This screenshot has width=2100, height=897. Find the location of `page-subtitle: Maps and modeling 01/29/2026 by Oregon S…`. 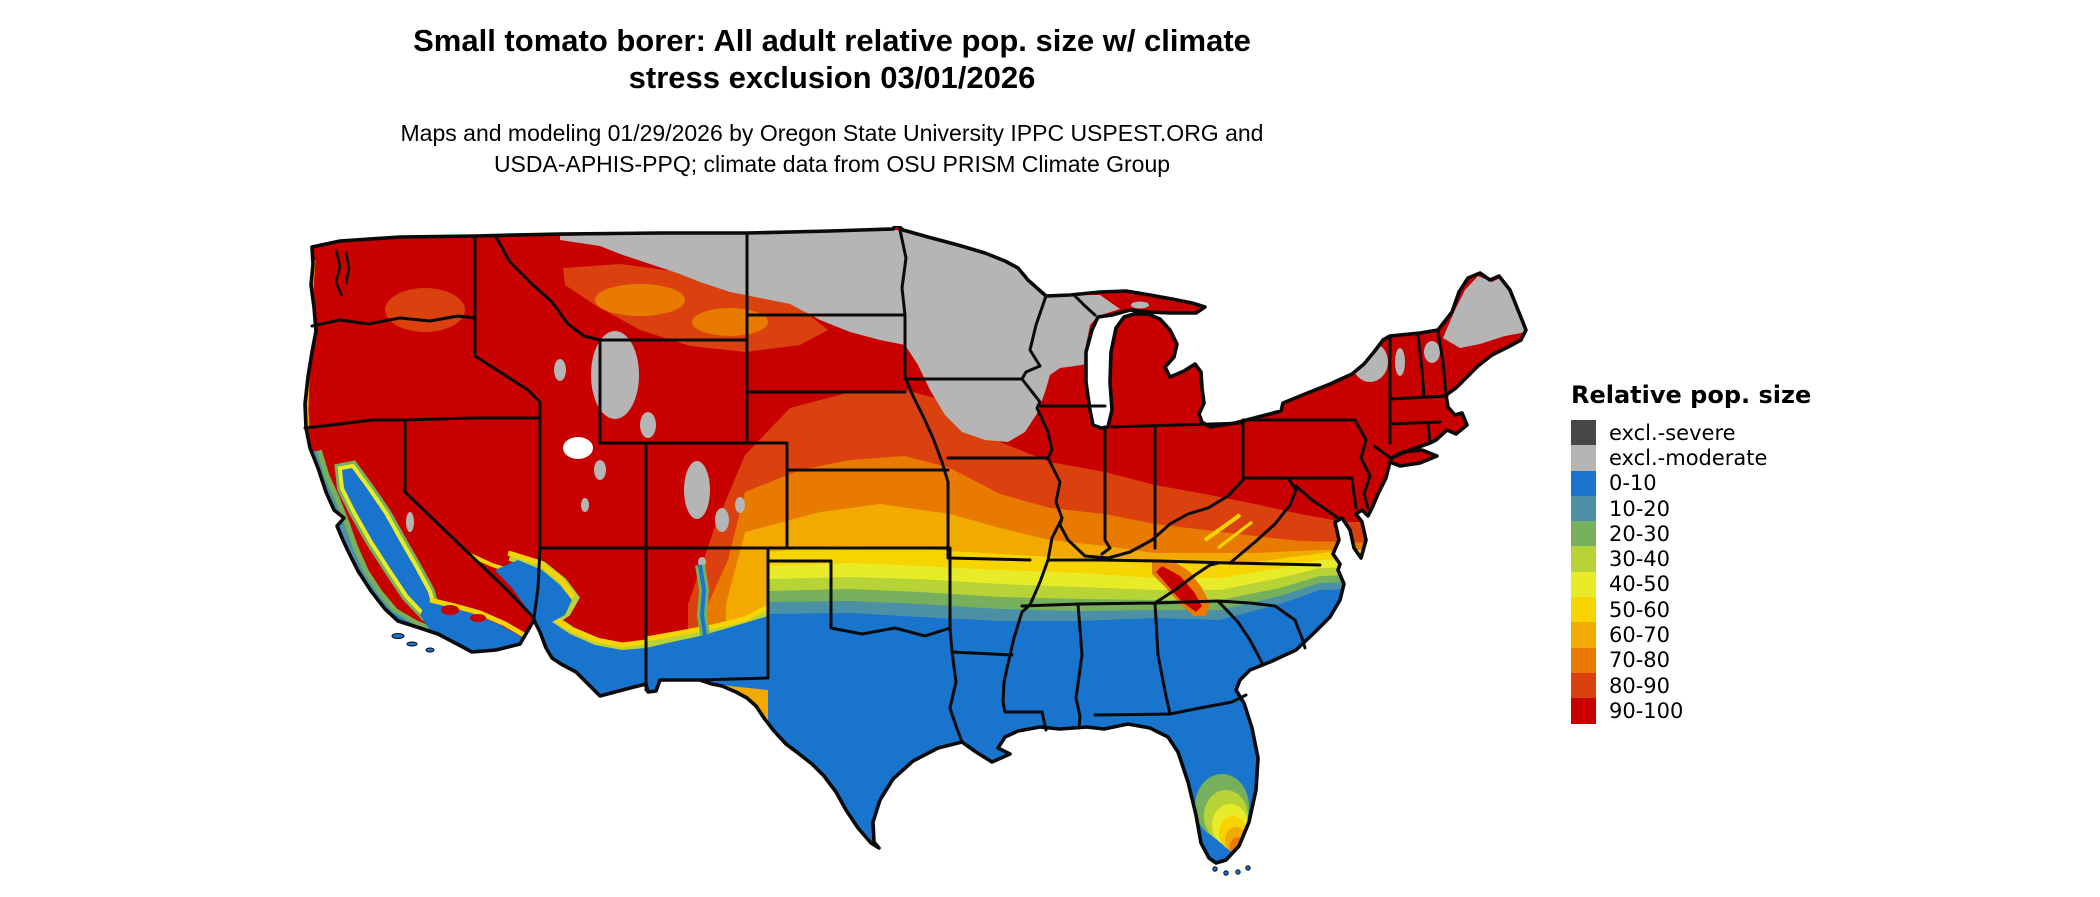

page-subtitle: Maps and modeling 01/29/2026 by Oregon S… is located at coordinates (832, 149).